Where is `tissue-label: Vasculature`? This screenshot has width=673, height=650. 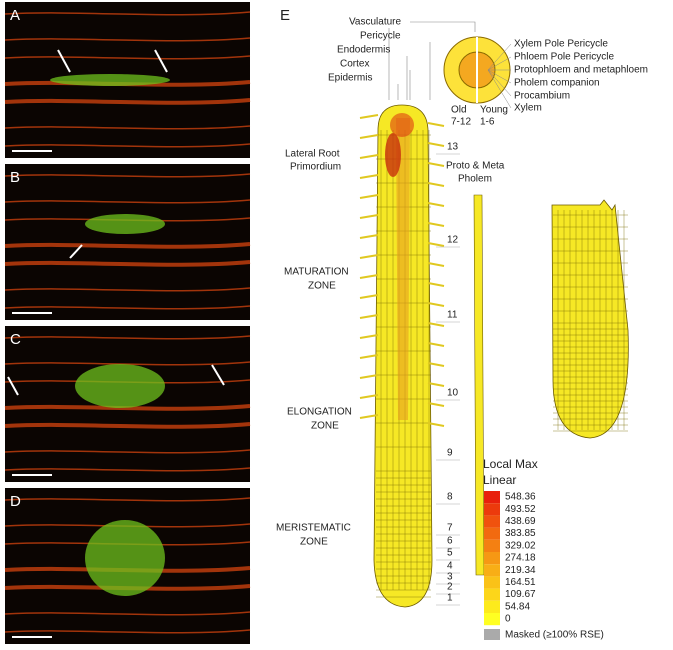
tissue-label: Vasculature is located at coordinates (375, 22).